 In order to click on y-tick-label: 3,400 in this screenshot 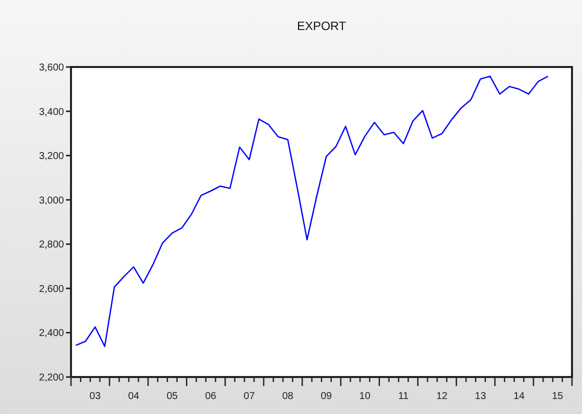, I will do `click(51, 112)`.